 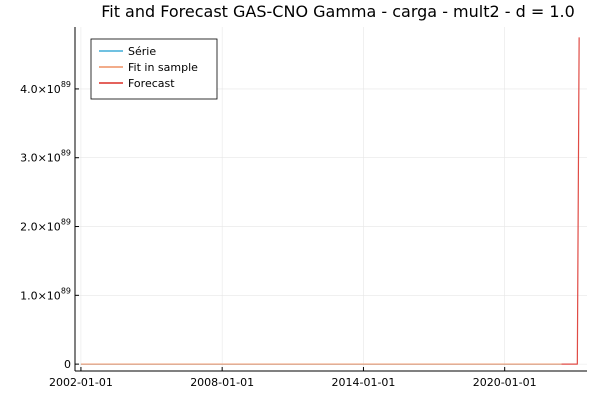 I want to click on x-tick-label-3: 2020-01-01, so click(x=505, y=382).